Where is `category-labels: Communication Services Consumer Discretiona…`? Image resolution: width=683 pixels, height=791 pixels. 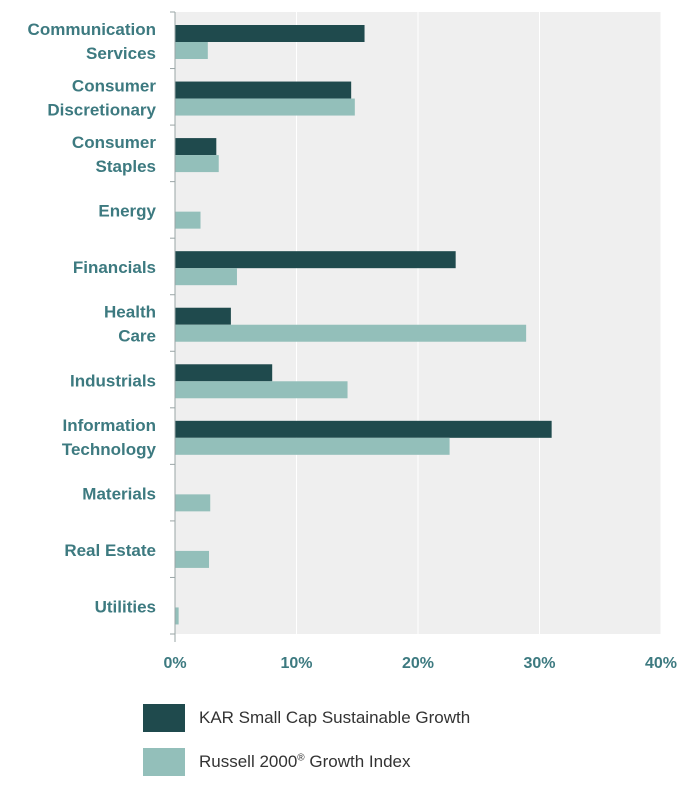 category-labels: Communication Services Consumer Discretiona… is located at coordinates (92, 318).